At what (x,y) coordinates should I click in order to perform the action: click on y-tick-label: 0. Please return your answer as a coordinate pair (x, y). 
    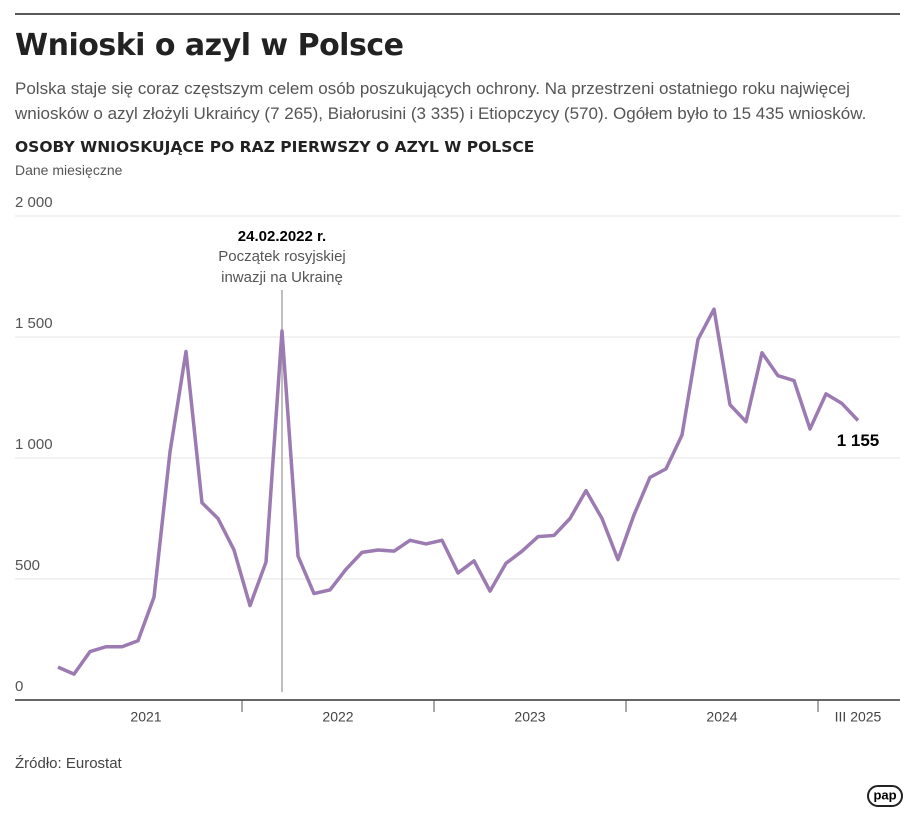
    Looking at the image, I should click on (19, 686).